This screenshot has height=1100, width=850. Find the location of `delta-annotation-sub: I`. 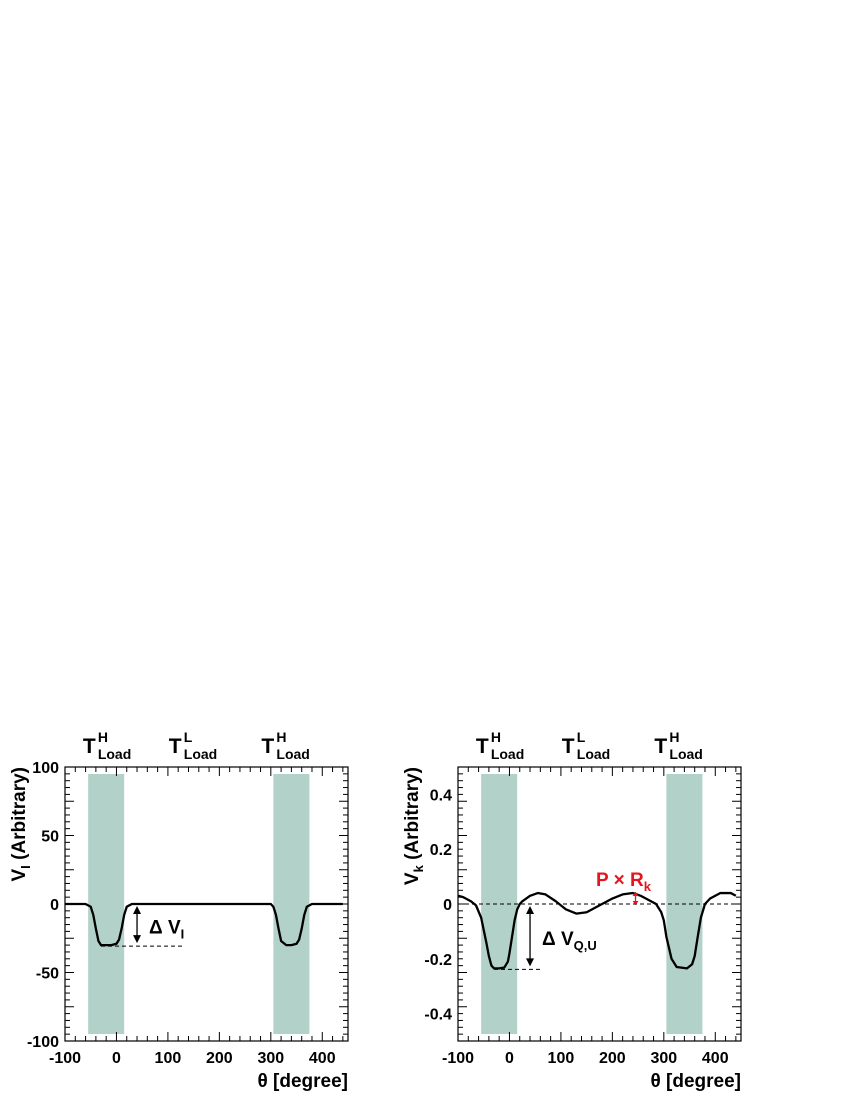

delta-annotation-sub: I is located at coordinates (183, 934).